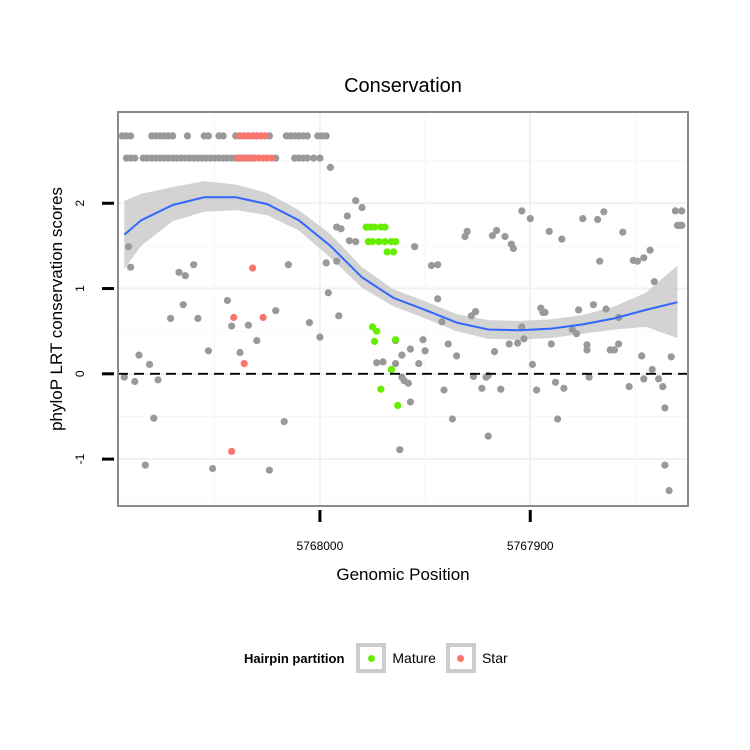 Image resolution: width=750 pixels, height=750 pixels. What do you see at coordinates (80, 288) in the screenshot?
I see `y-tick-label: 1` at bounding box center [80, 288].